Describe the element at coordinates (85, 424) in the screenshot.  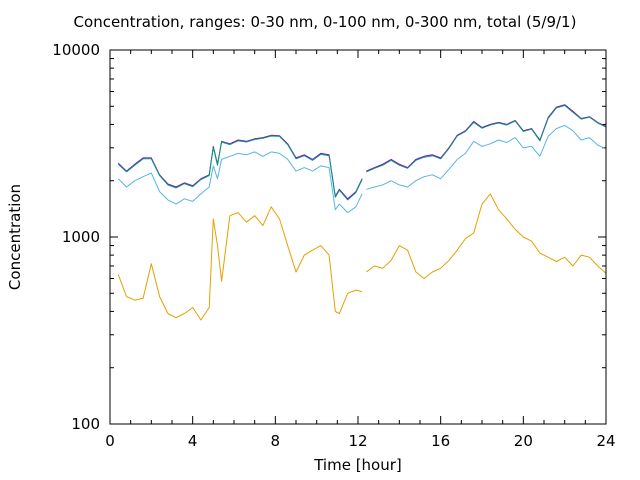
I see `y-tick-label: 100` at that location.